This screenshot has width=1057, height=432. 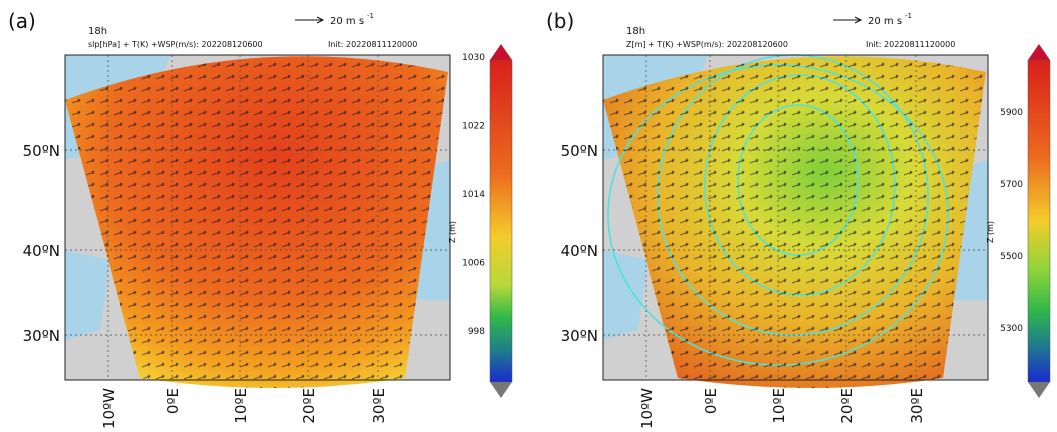 I want to click on colorbar-tick-label: 1030, so click(x=473, y=58).